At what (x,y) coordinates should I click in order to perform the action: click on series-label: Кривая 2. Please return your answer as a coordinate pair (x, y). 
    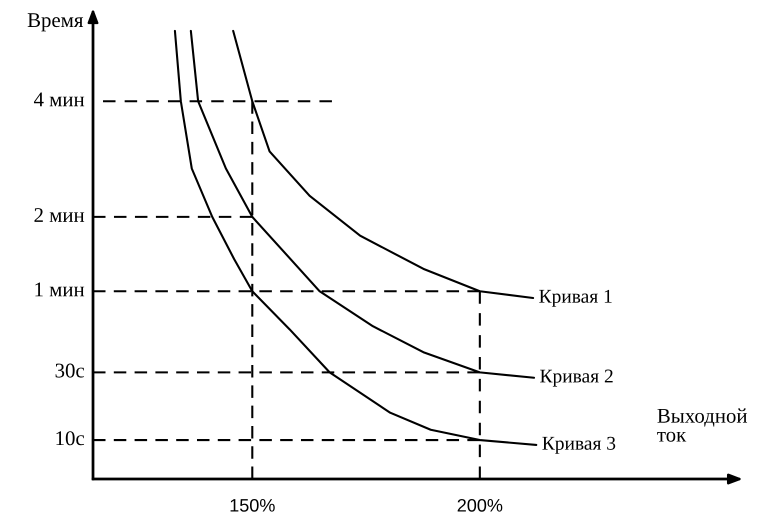
    Looking at the image, I should click on (576, 378).